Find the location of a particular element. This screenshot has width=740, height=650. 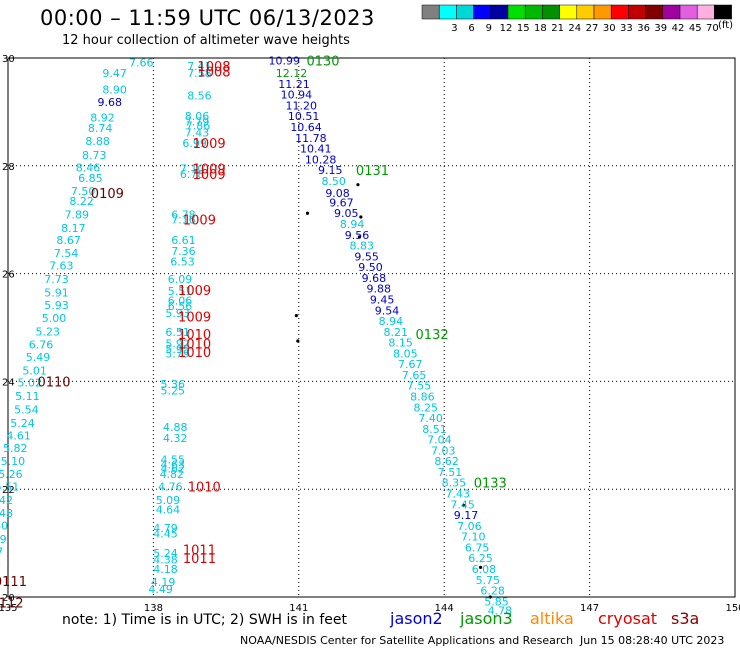

wave-height-label: 4.19 is located at coordinates (163, 582).